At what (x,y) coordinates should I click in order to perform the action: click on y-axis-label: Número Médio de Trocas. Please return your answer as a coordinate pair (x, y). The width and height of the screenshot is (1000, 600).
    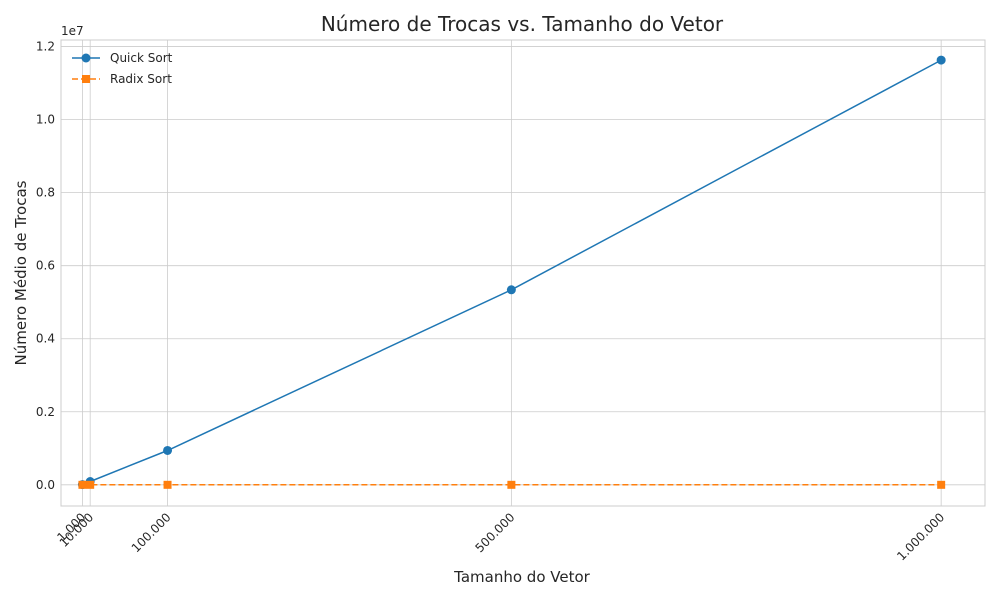
    Looking at the image, I should click on (21, 272).